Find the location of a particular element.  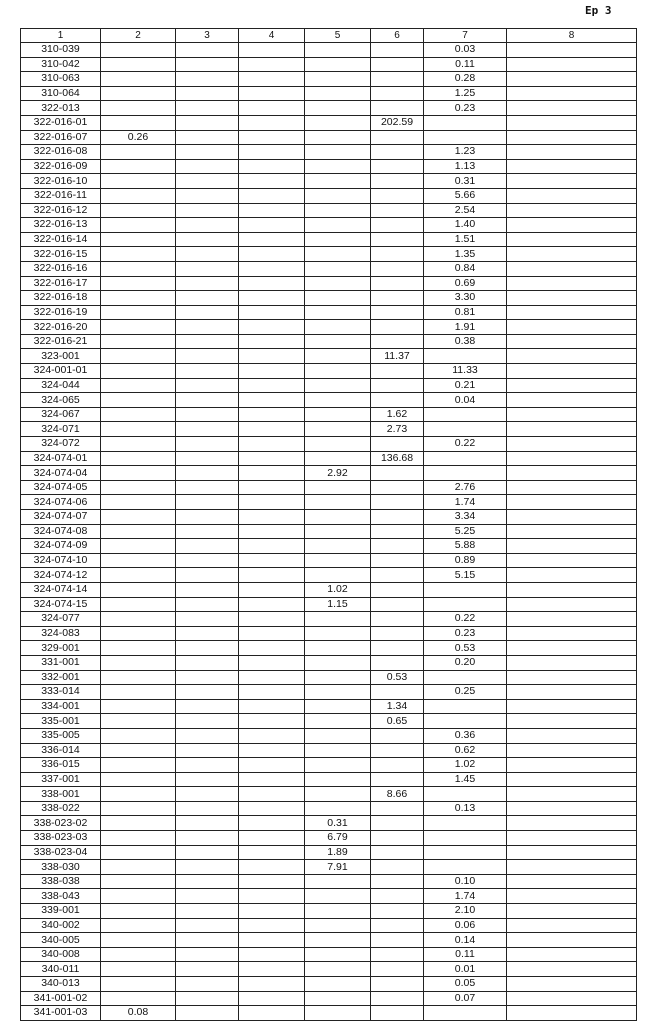

table-row: 322-016-07 0.26 is located at coordinates (328, 137).